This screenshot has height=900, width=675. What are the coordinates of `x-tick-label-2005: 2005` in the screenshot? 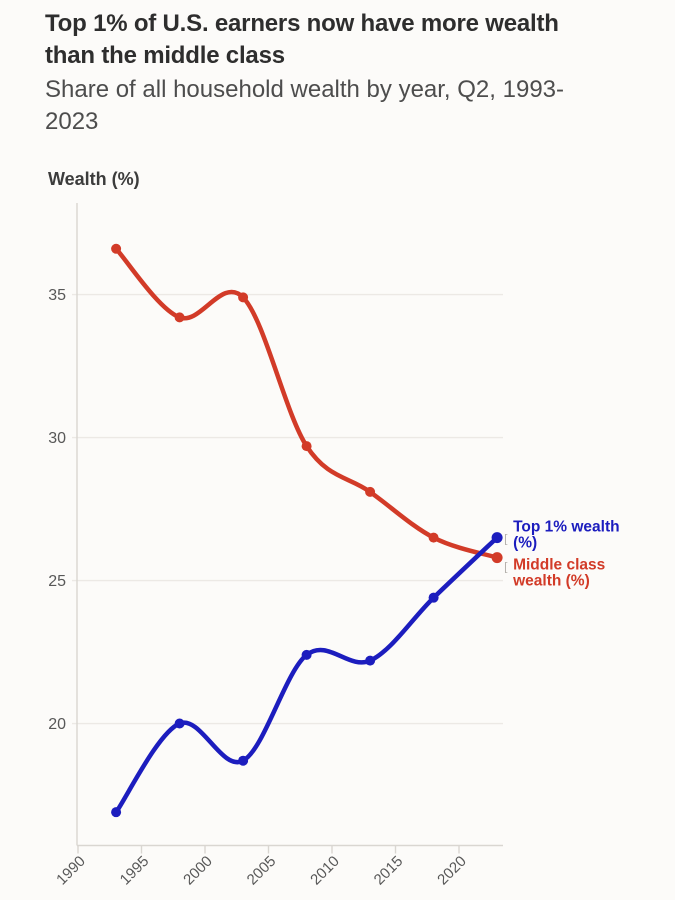 It's located at (262, 871).